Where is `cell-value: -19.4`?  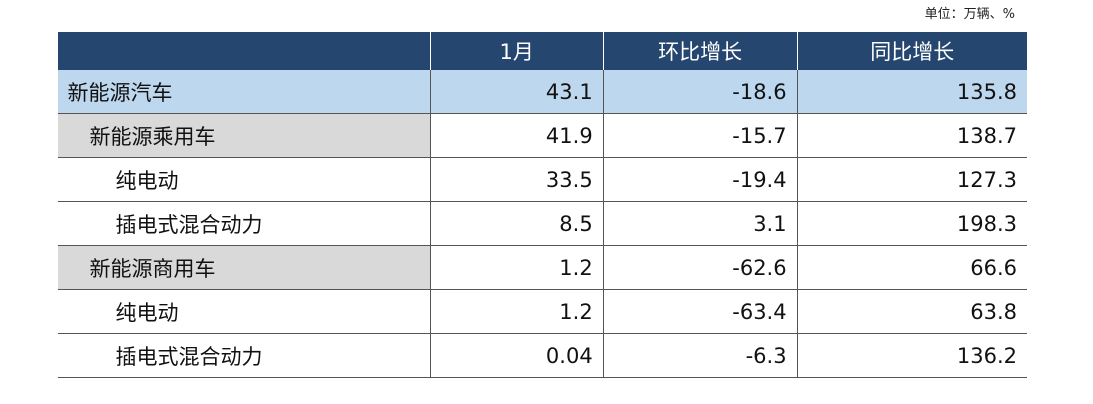
cell-value: -19.4 is located at coordinates (700, 179).